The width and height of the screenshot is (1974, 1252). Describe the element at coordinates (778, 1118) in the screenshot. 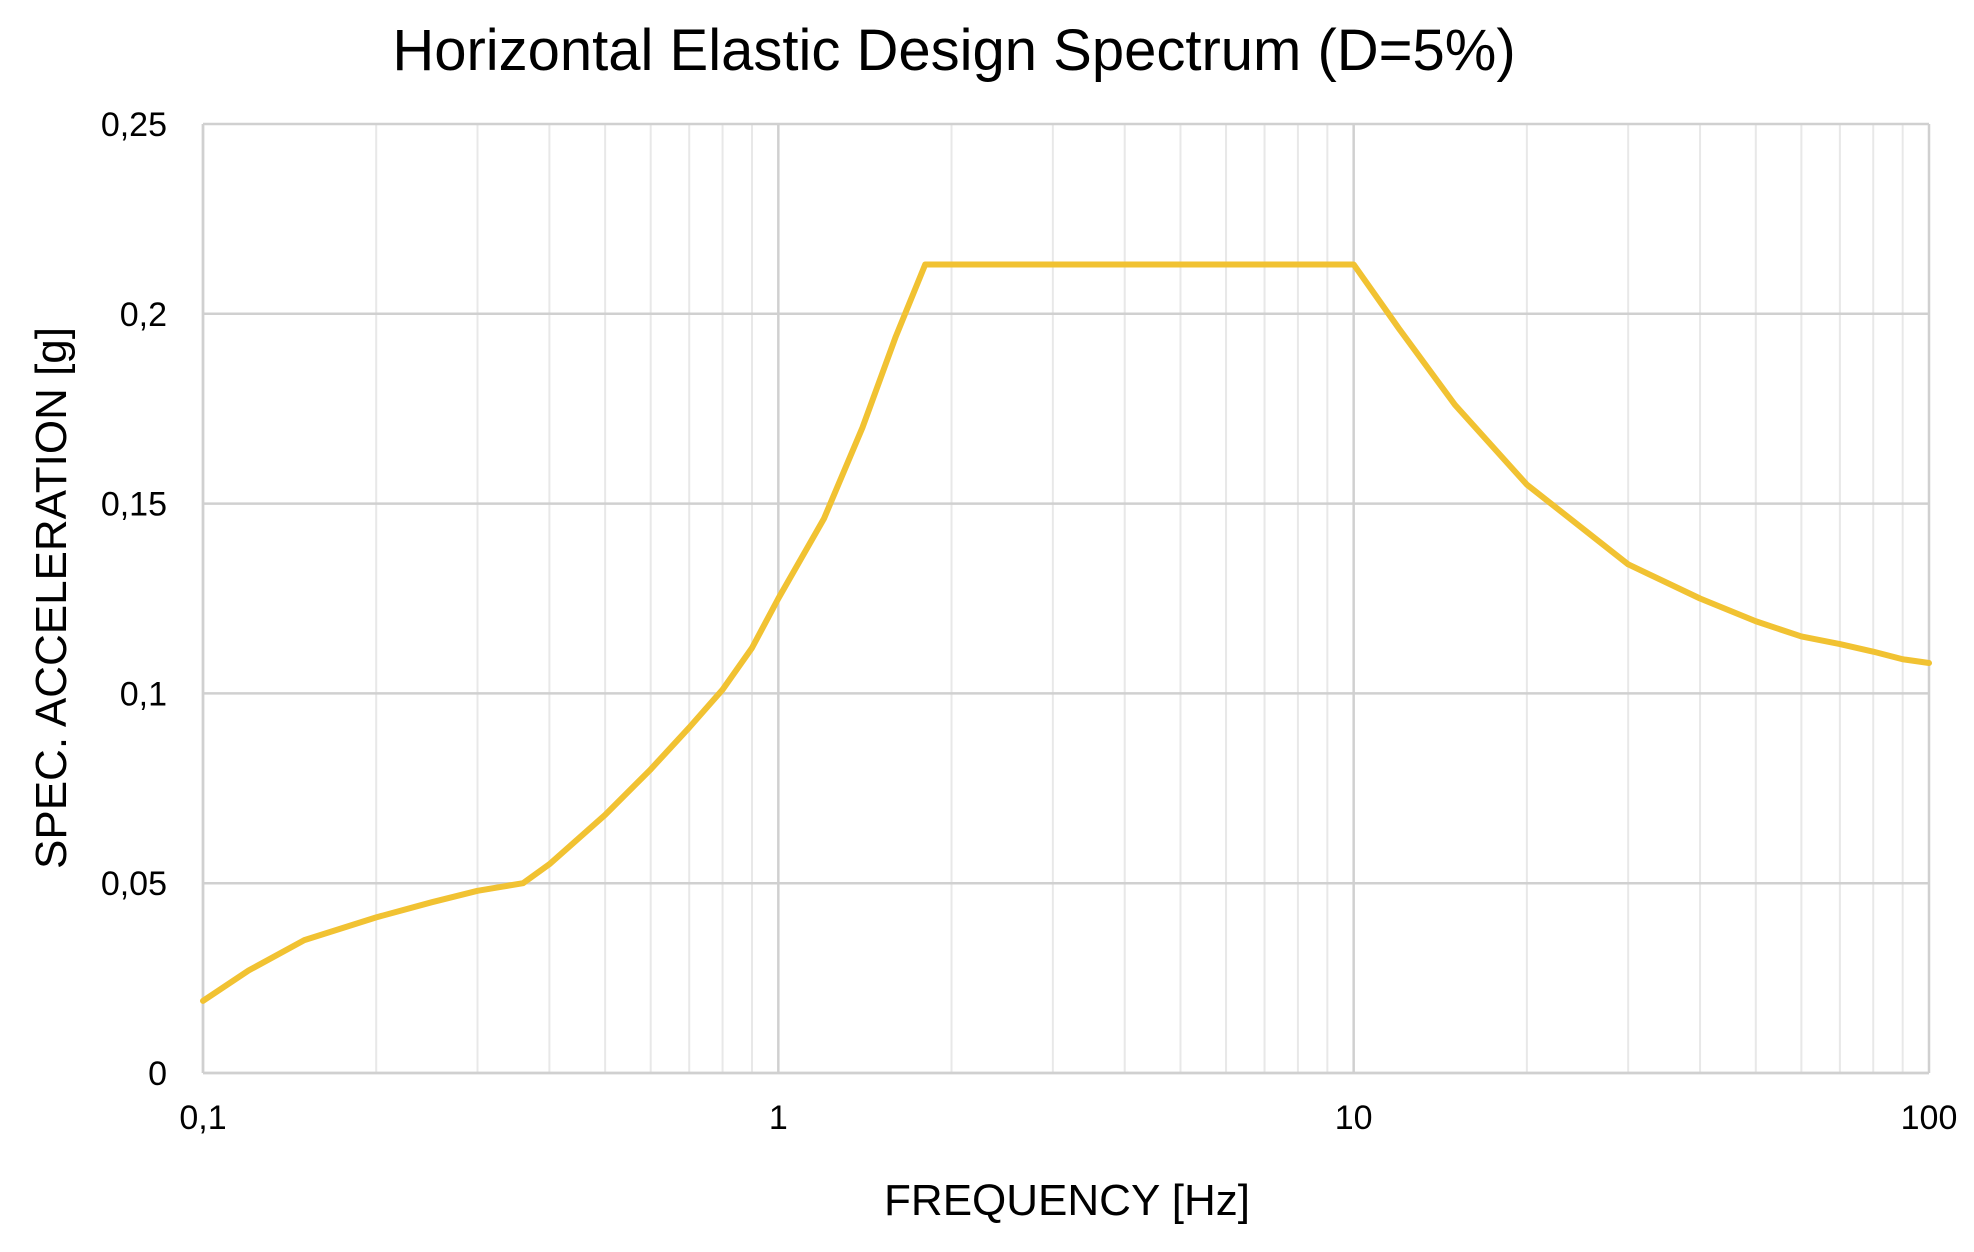

I see `x-tick-label: 1` at that location.